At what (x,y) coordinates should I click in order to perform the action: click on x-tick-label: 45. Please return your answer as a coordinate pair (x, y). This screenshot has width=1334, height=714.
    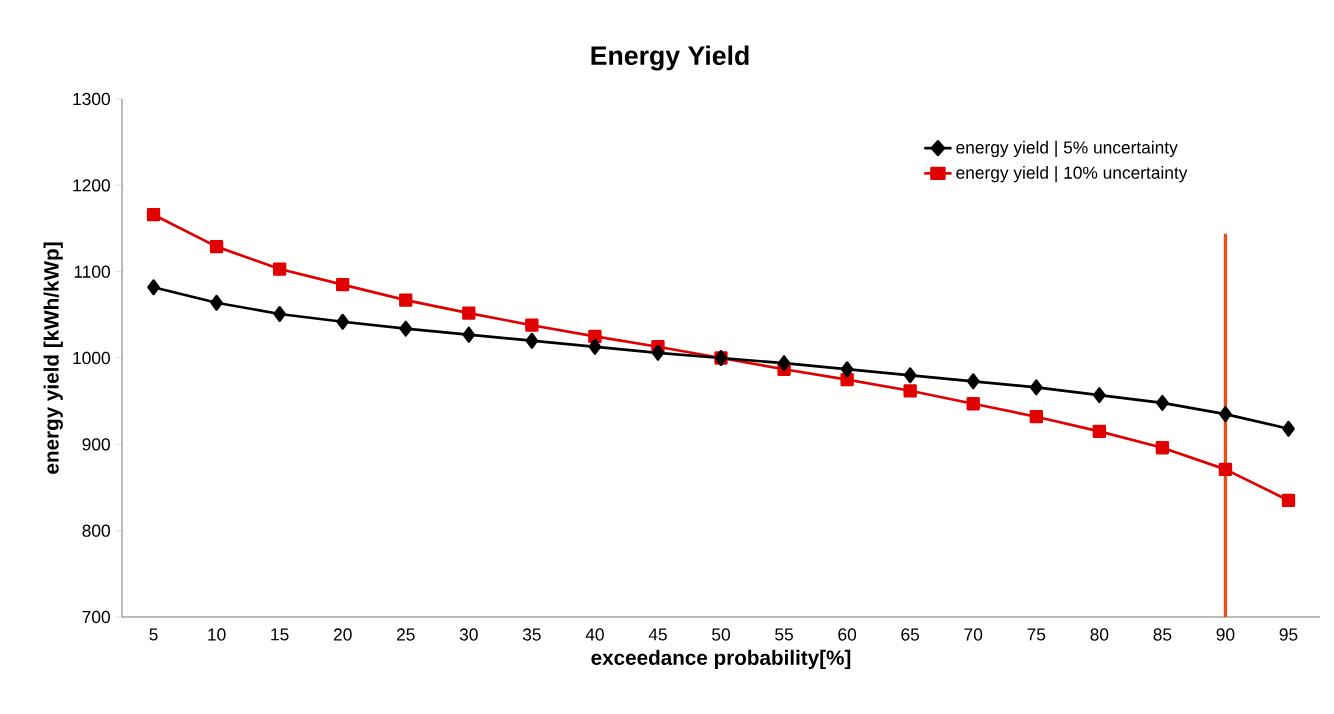
    Looking at the image, I should click on (657, 634).